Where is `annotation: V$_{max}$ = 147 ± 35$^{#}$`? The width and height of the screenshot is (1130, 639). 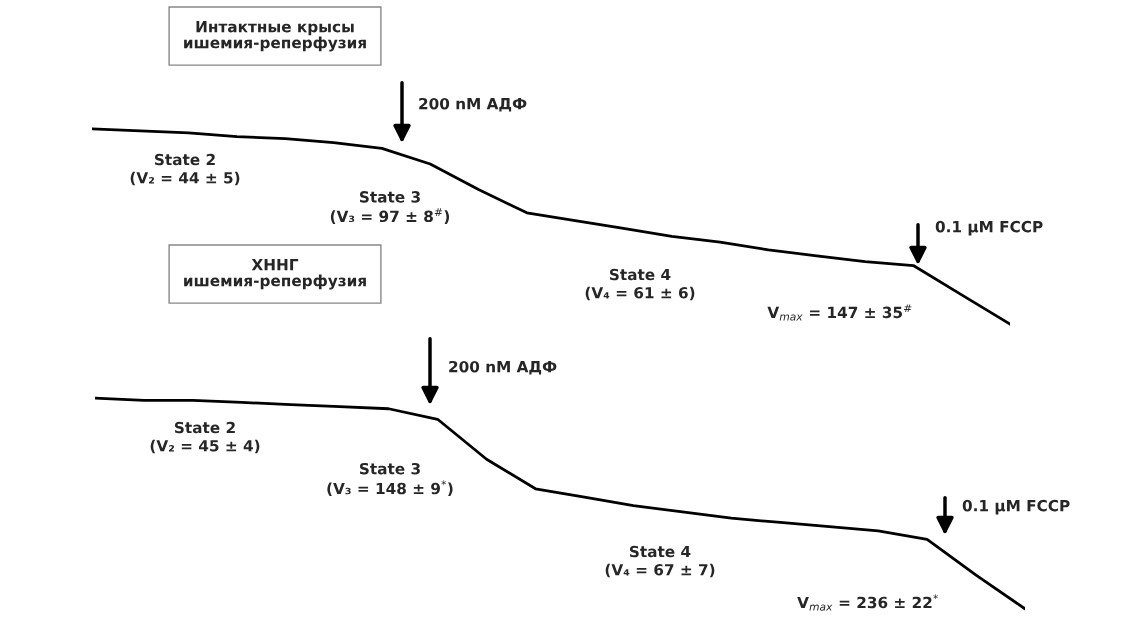 annotation: V$_{max}$ = 147 ± 35$^{#}$ is located at coordinates (839, 312).